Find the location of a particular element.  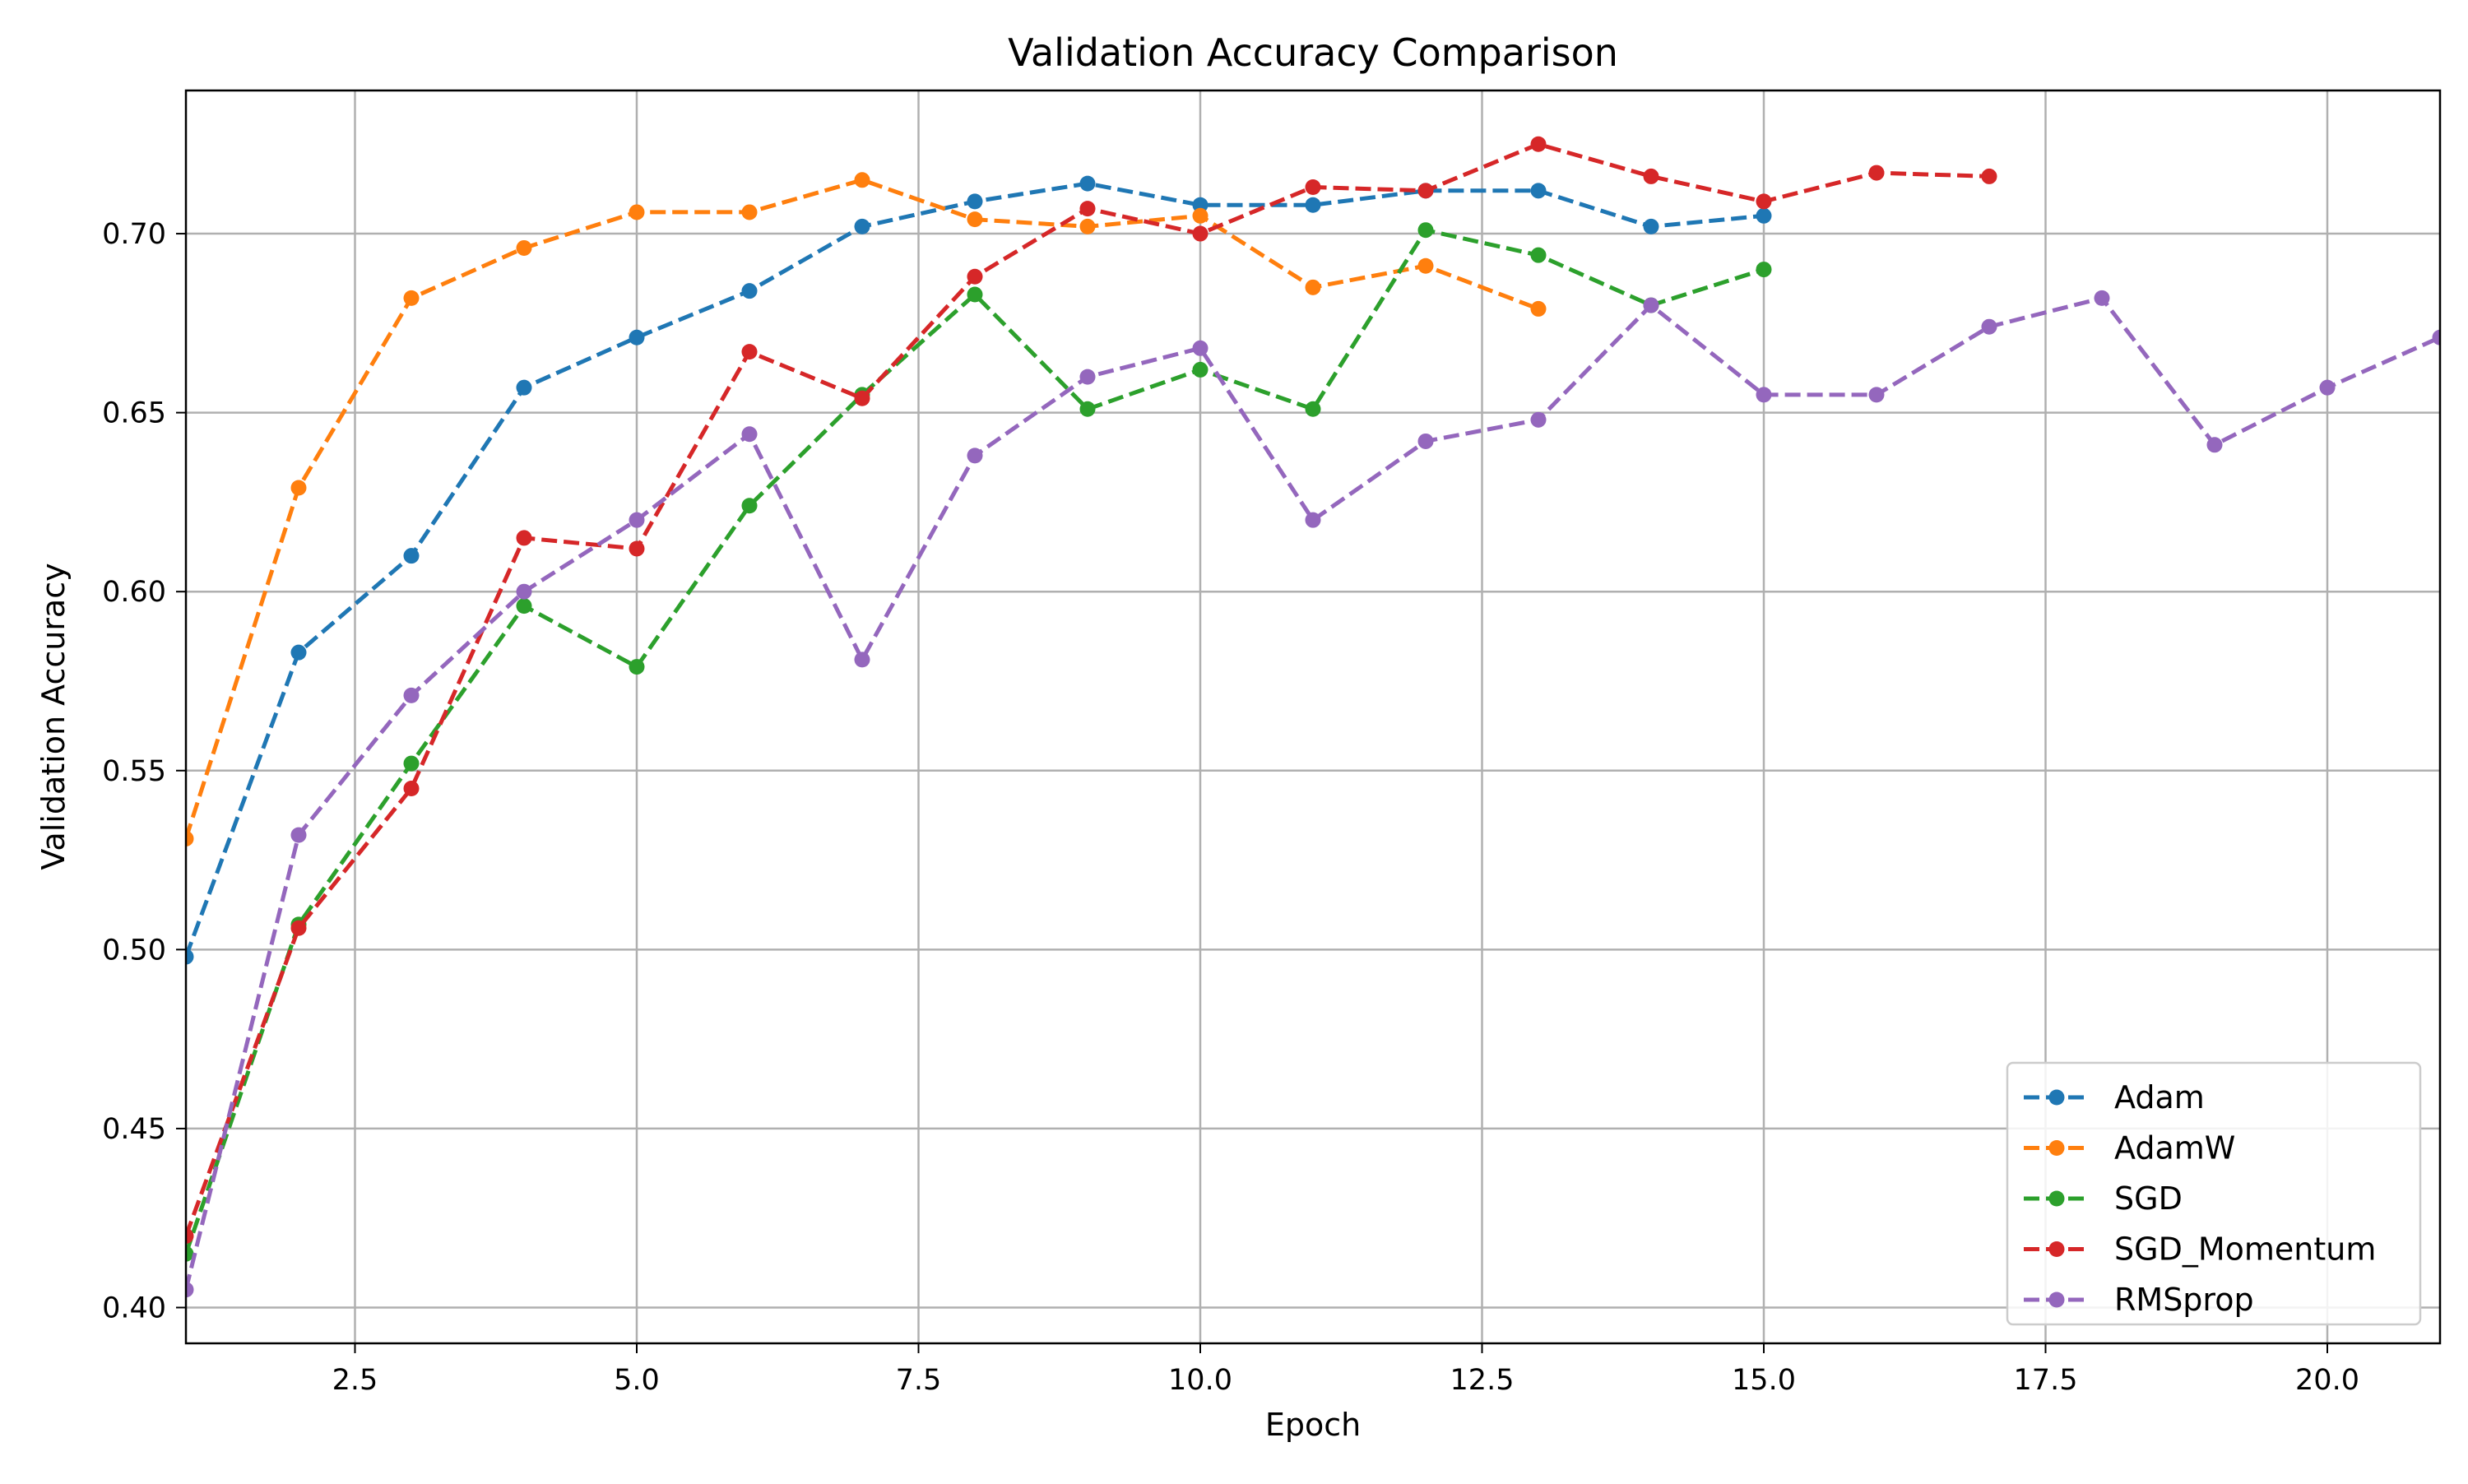

y-tick-label: 0.40 is located at coordinates (134, 1308).